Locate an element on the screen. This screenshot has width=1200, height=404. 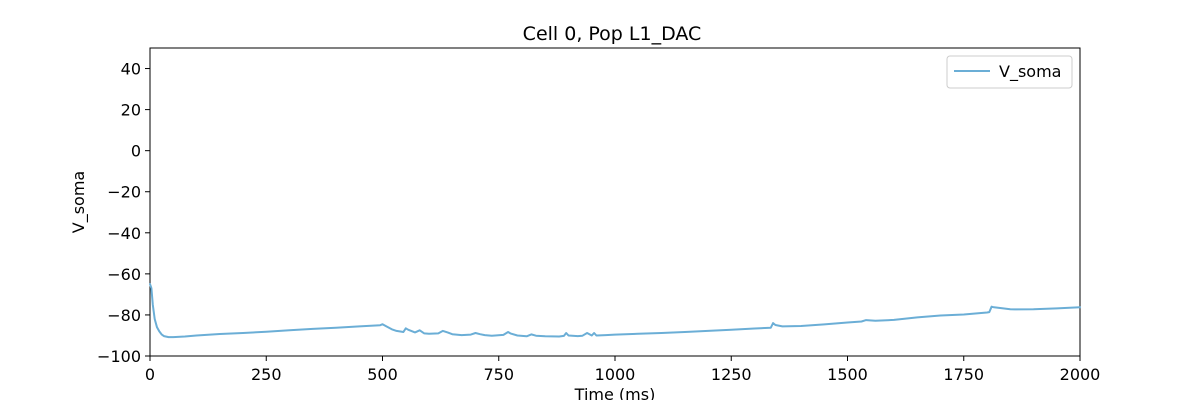
y-tick-label: 40 is located at coordinates (131, 69).